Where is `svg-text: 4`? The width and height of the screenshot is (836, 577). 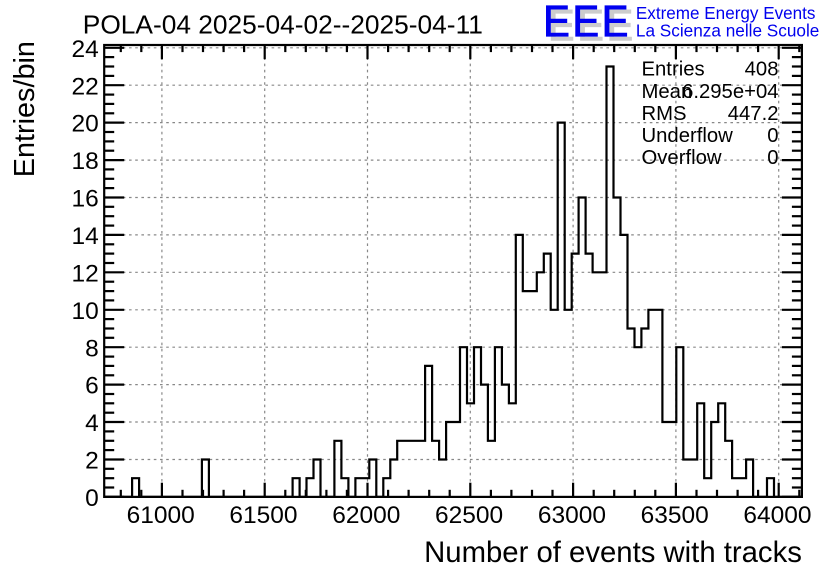 svg-text: 4 is located at coordinates (92, 423).